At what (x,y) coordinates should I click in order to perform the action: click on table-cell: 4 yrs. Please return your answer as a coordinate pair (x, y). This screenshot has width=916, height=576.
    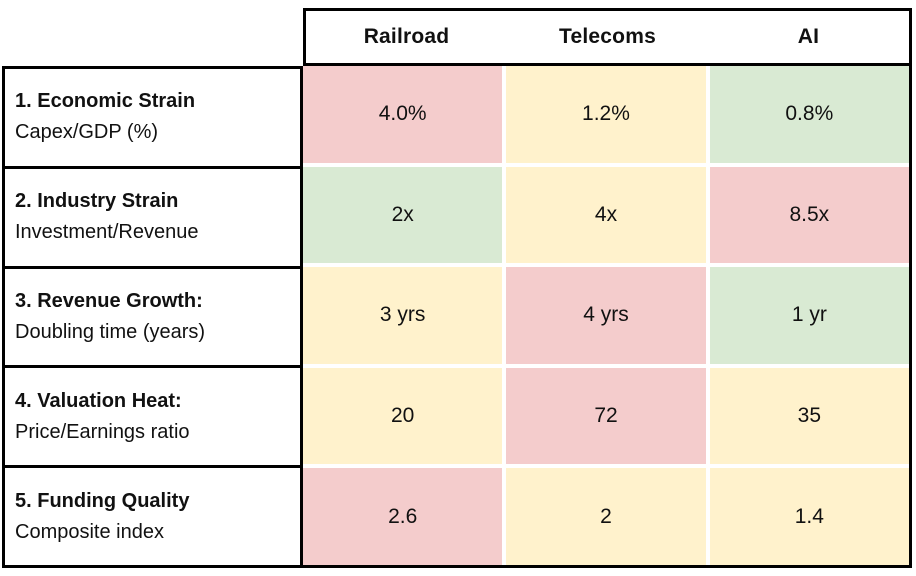
    Looking at the image, I should click on (606, 315).